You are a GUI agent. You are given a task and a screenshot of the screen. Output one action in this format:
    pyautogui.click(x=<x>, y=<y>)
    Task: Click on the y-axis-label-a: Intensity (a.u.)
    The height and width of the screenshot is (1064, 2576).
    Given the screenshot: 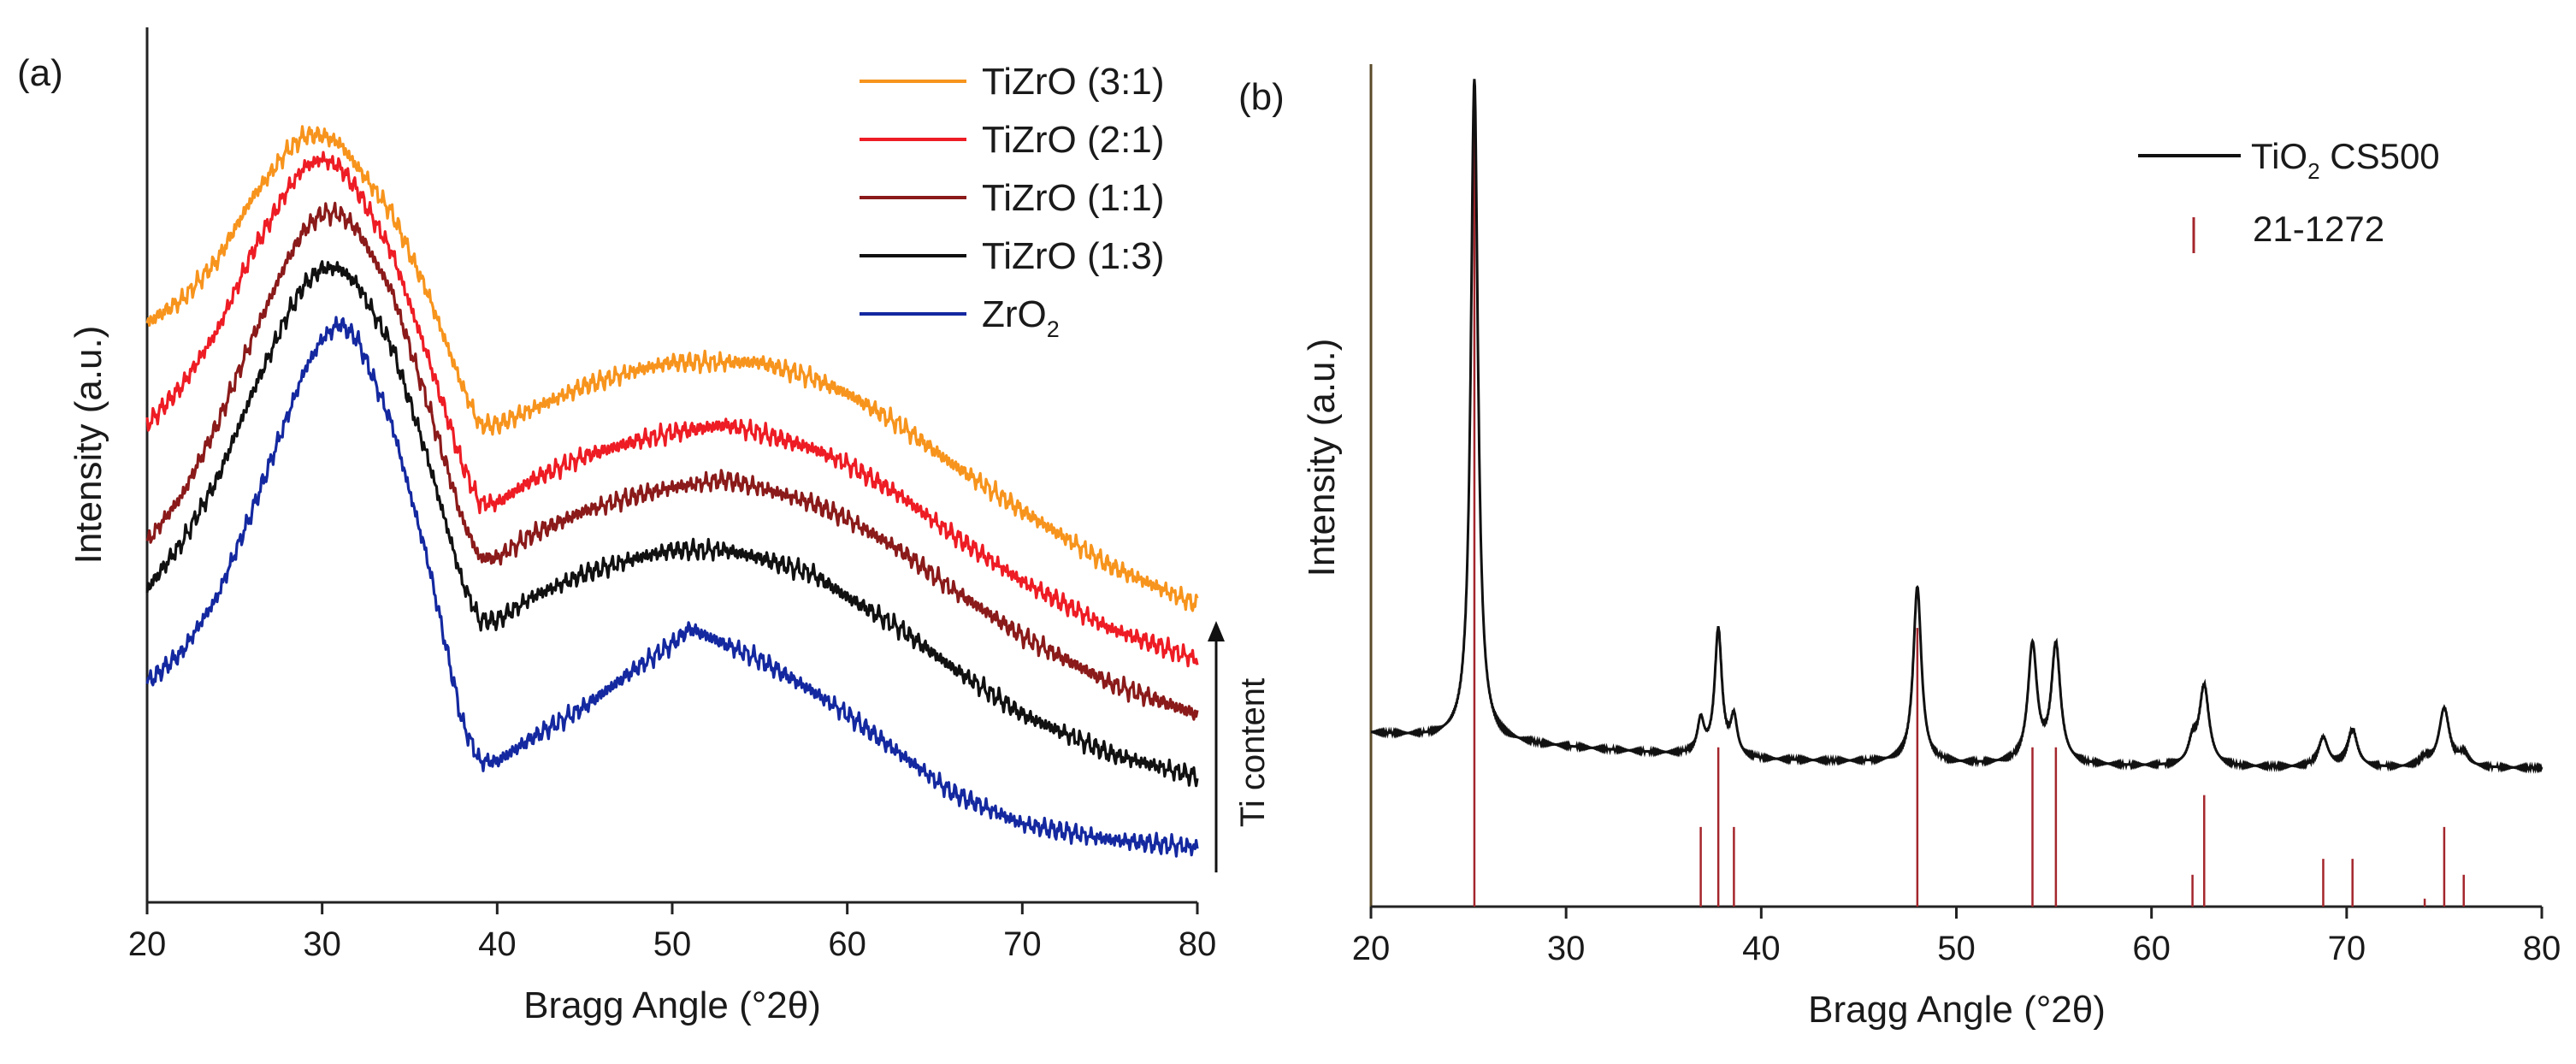 What is the action you would take?
    pyautogui.click(x=88, y=445)
    